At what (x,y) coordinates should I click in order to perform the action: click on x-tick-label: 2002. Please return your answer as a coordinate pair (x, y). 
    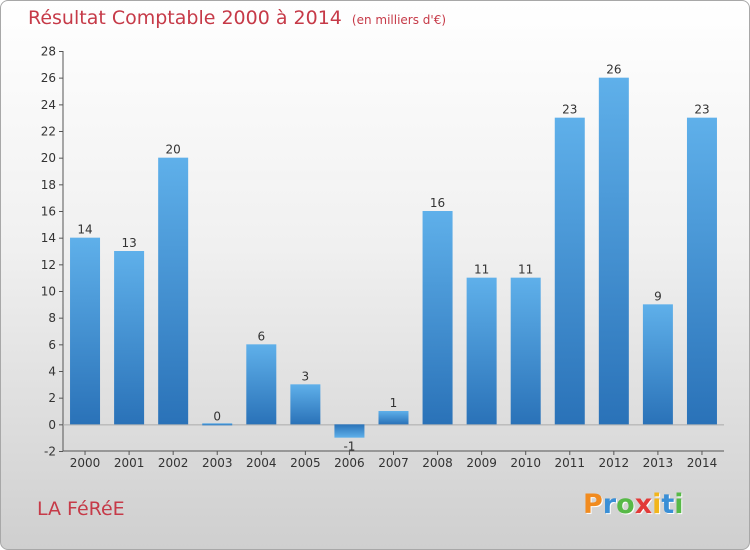
    Looking at the image, I should click on (173, 463).